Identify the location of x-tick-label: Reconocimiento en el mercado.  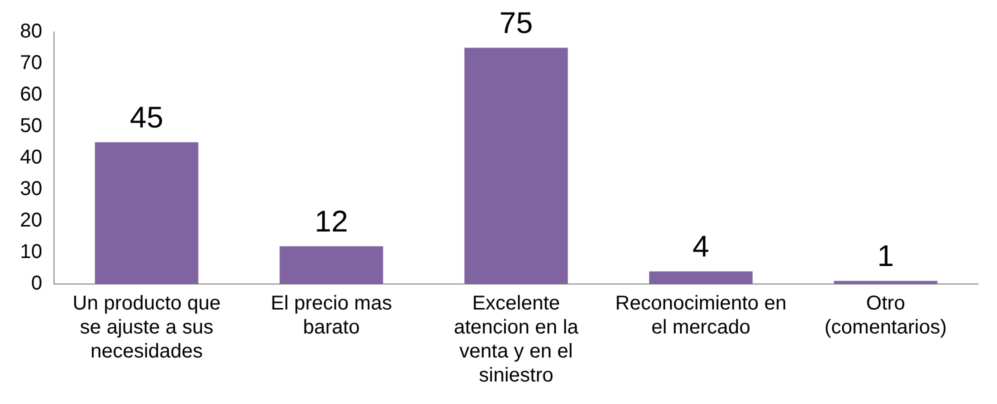
(700, 315).